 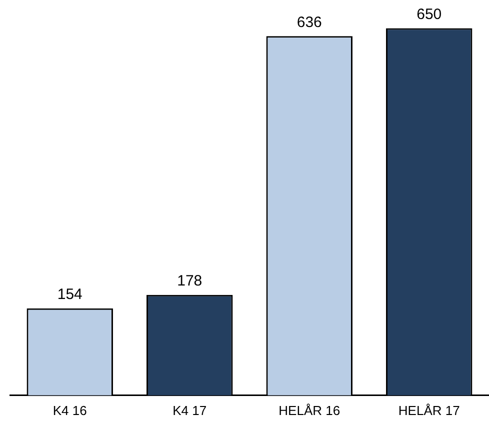 What do you see at coordinates (69, 295) in the screenshot?
I see `data-label: 154` at bounding box center [69, 295].